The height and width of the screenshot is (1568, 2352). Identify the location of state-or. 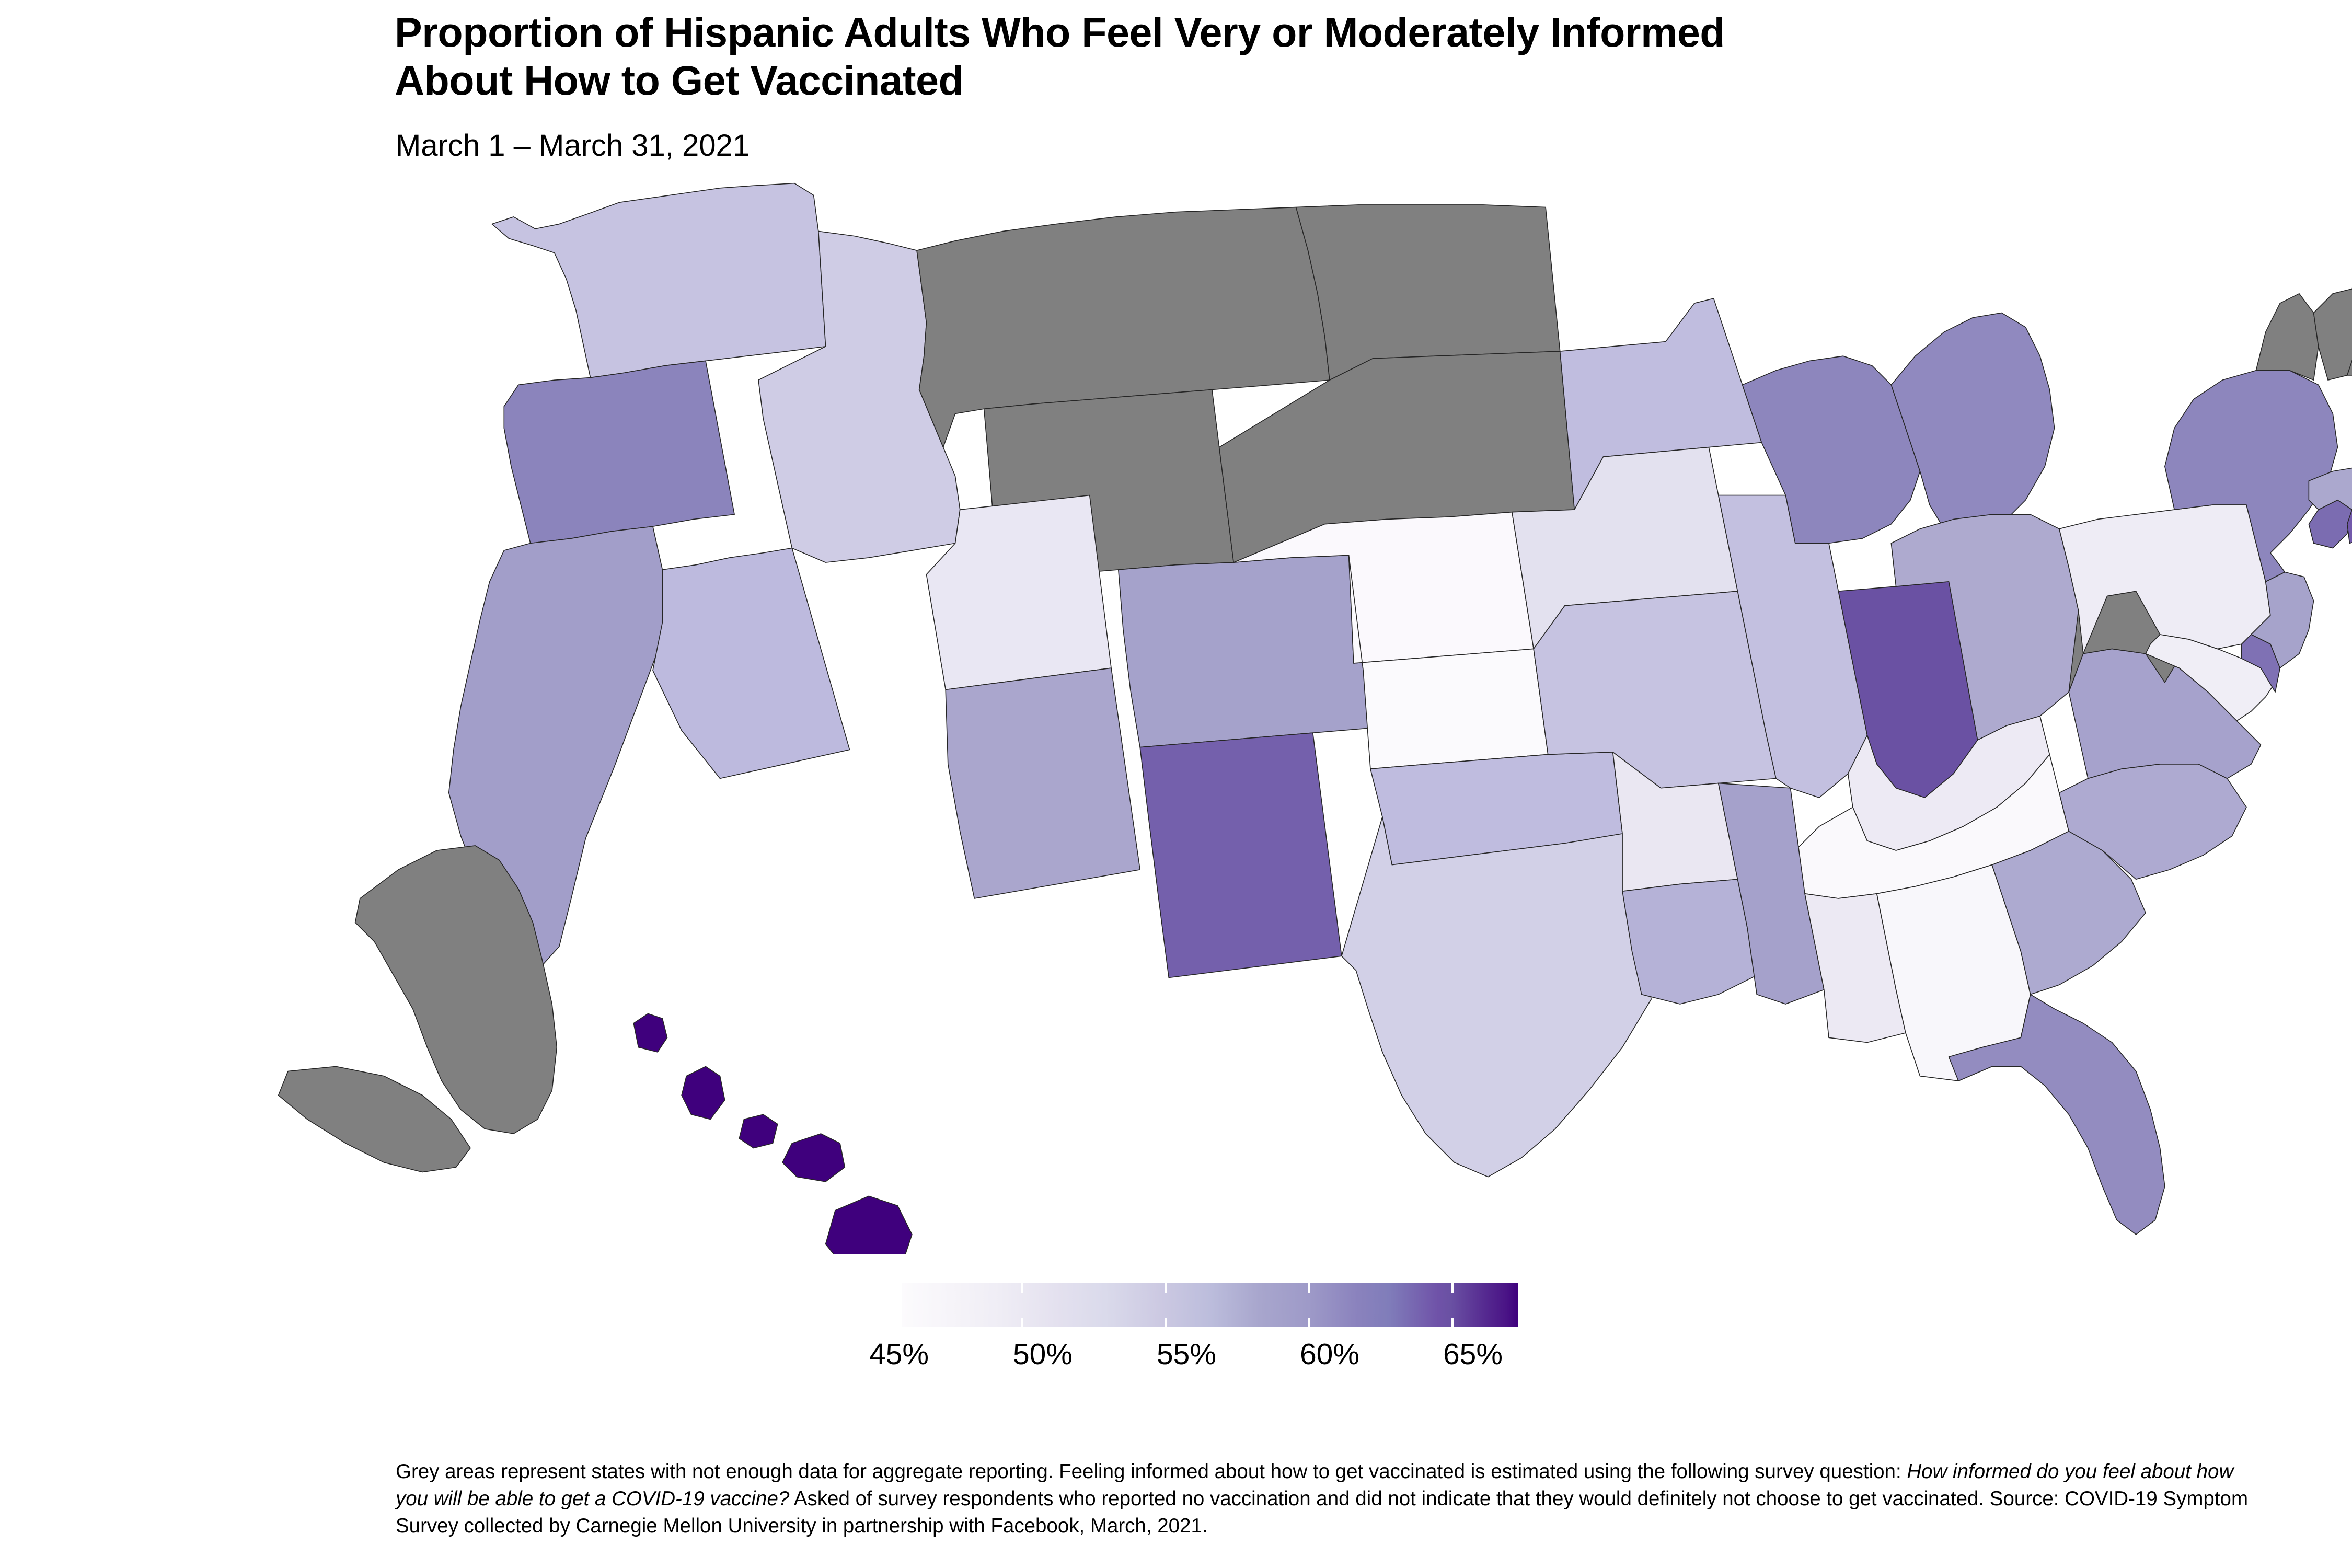
(619, 452).